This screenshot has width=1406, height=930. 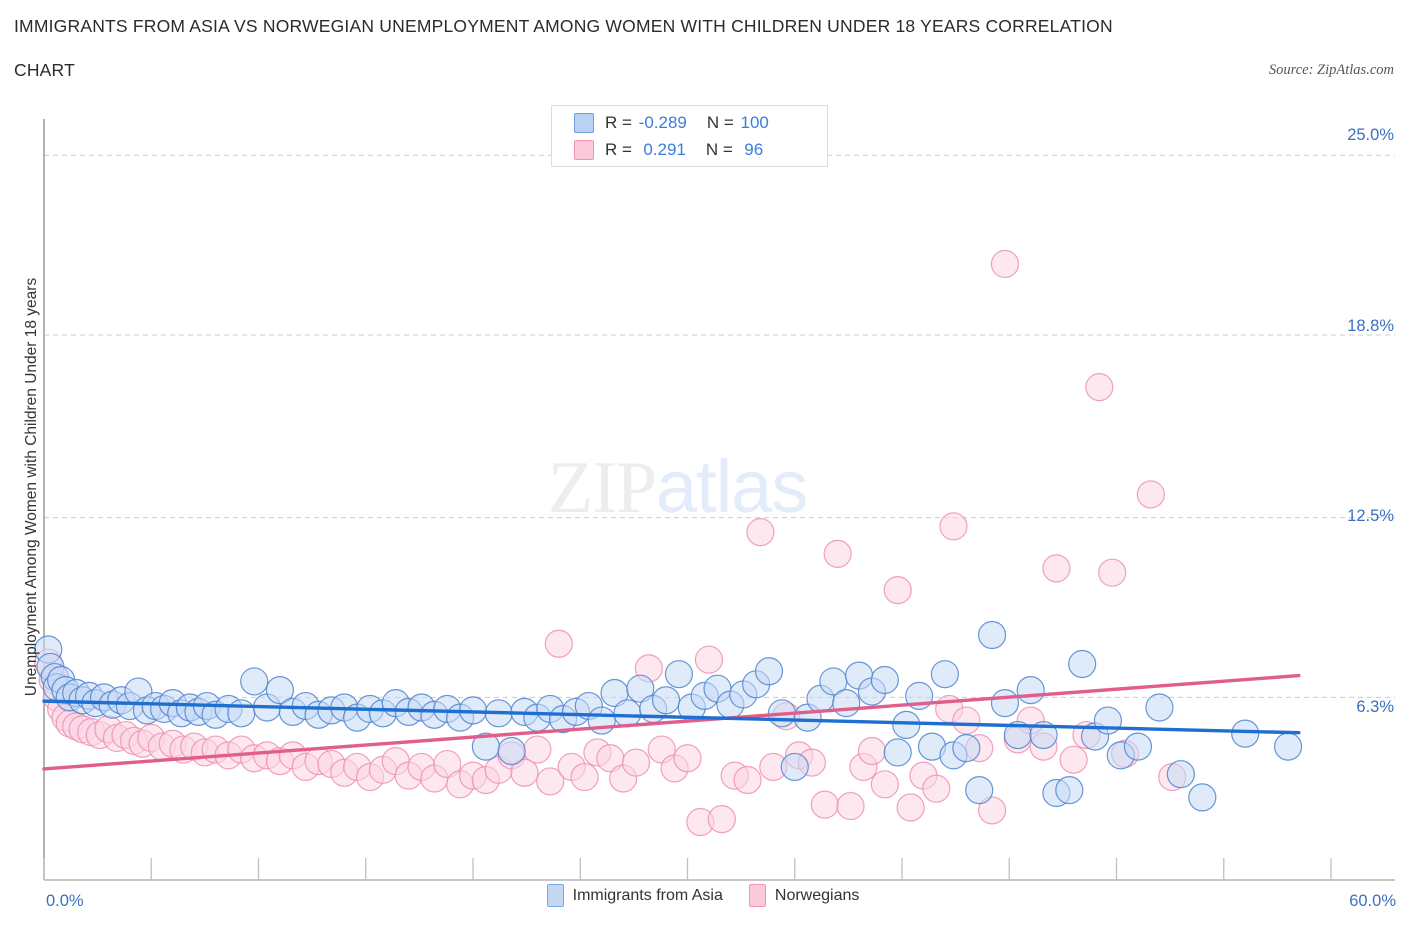 What do you see at coordinates (65, 901) in the screenshot?
I see `x-tick-label-min: 0.0%` at bounding box center [65, 901].